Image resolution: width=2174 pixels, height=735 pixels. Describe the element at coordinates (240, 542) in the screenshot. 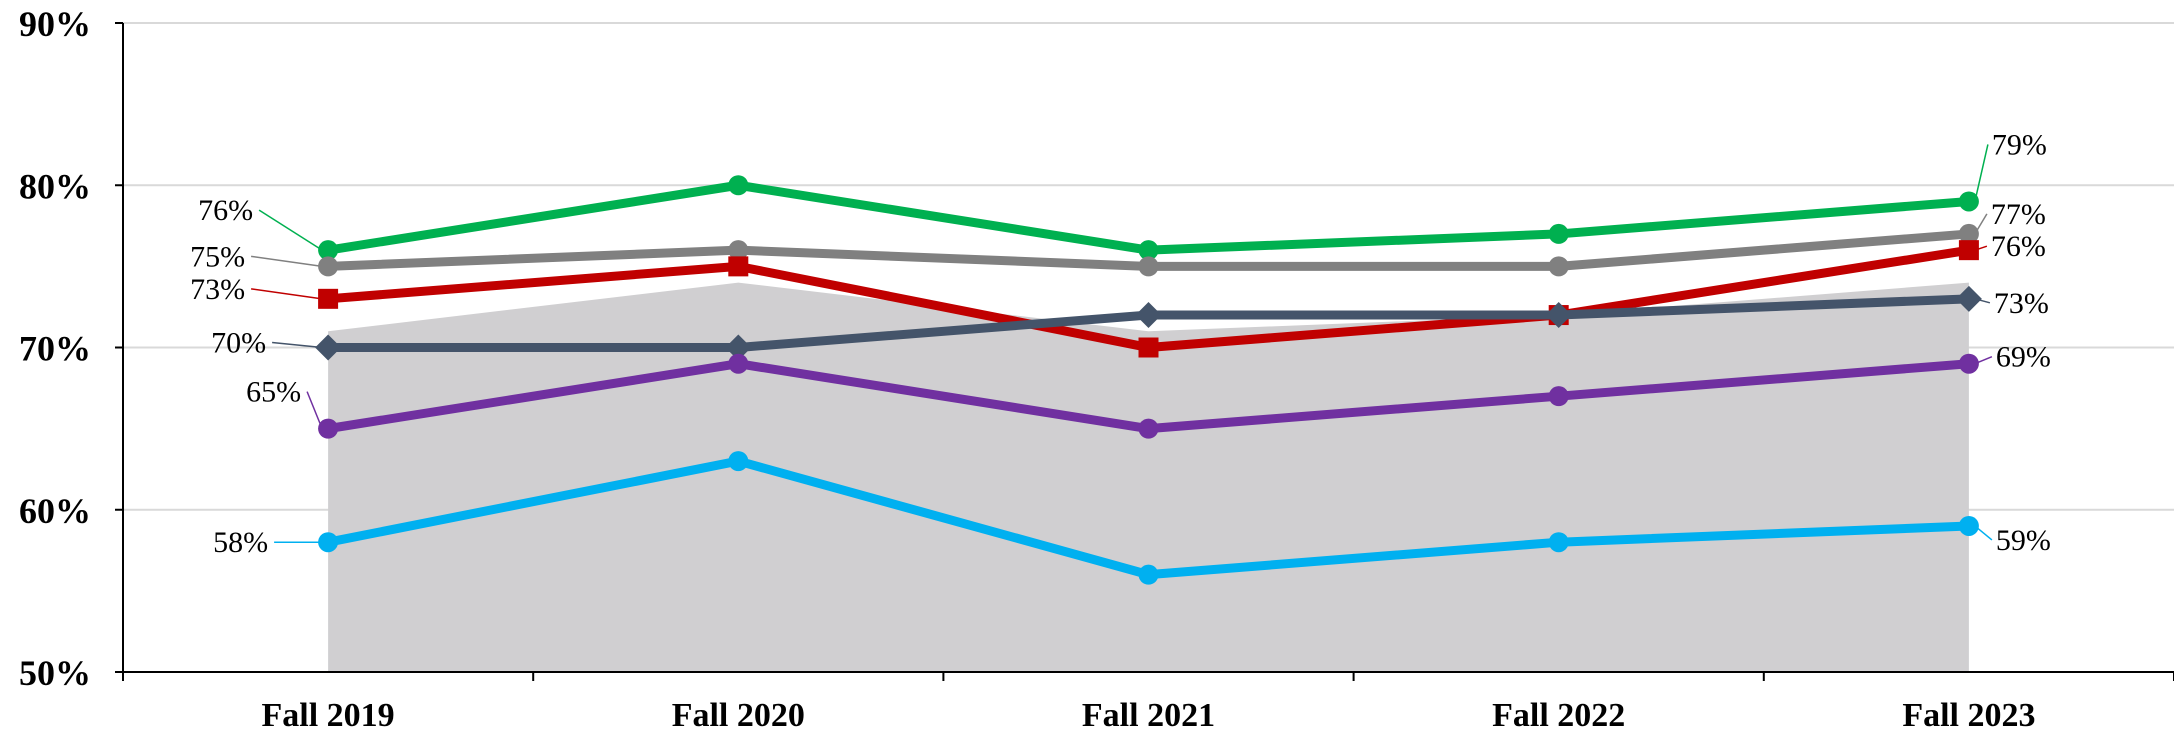

I see `data-label: 58%` at that location.